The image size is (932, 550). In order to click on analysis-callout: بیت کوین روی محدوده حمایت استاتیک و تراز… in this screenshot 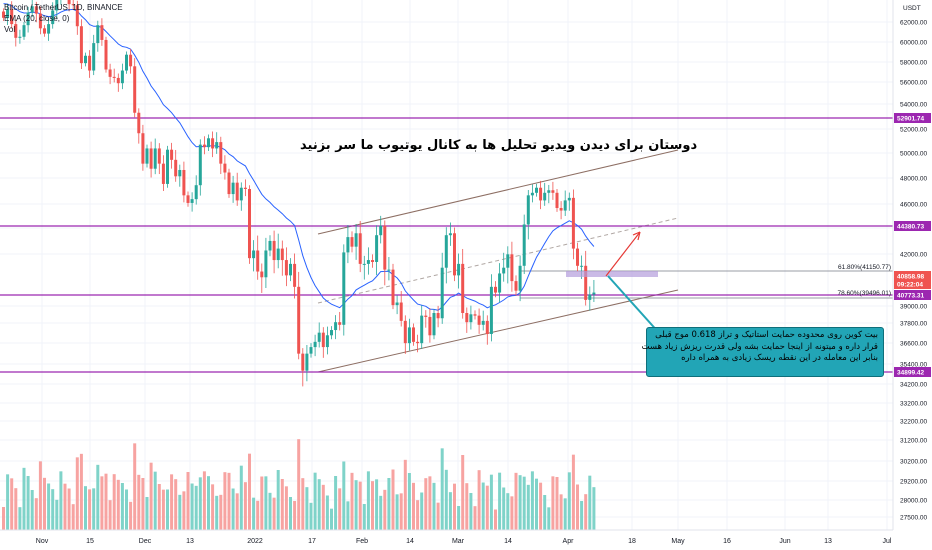, I will do `click(762, 352)`.